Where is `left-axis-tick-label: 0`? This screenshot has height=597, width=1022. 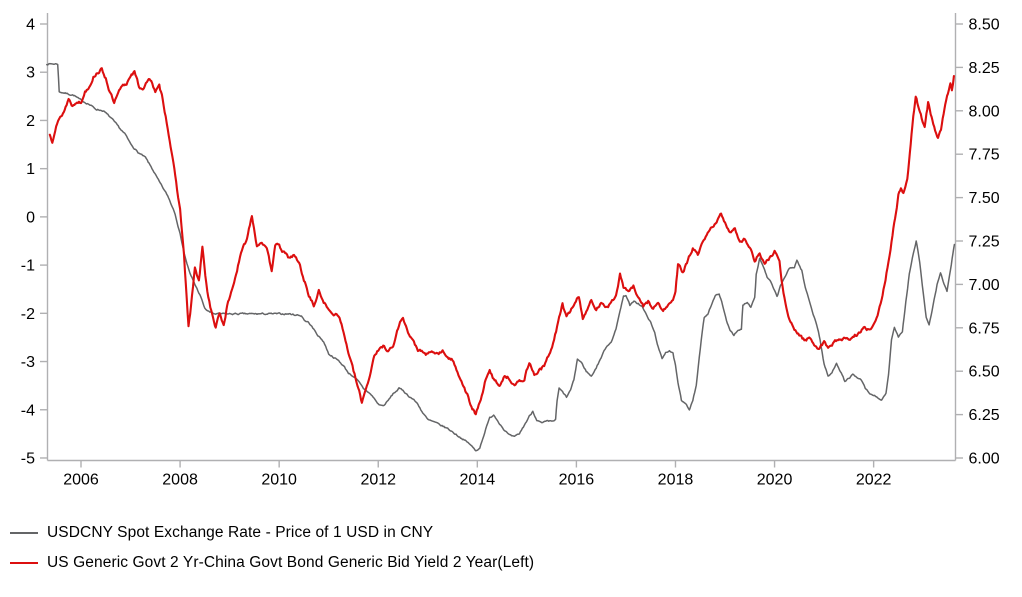 left-axis-tick-label: 0 is located at coordinates (30, 217).